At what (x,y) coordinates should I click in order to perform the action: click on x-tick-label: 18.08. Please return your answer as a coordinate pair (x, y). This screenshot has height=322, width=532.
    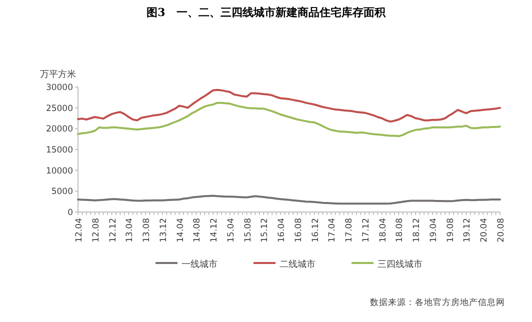
    Looking at the image, I should click on (400, 230).